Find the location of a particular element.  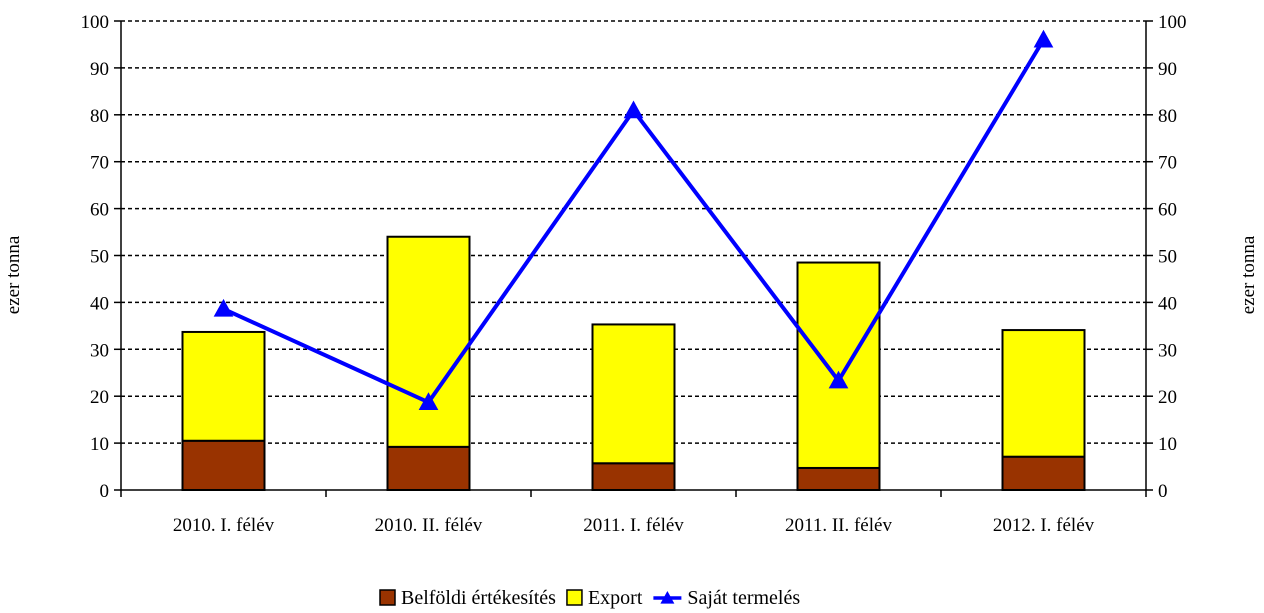

x-tick-label: 2010. II. félév is located at coordinates (429, 525).